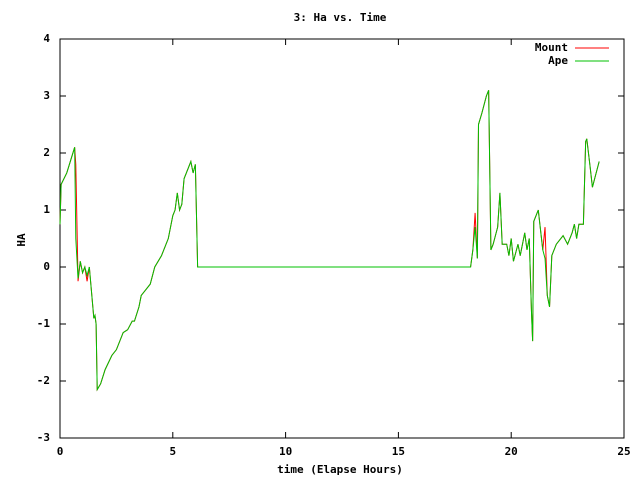  What do you see at coordinates (43, 380) in the screenshot?
I see `y-tick-label: -2` at bounding box center [43, 380].